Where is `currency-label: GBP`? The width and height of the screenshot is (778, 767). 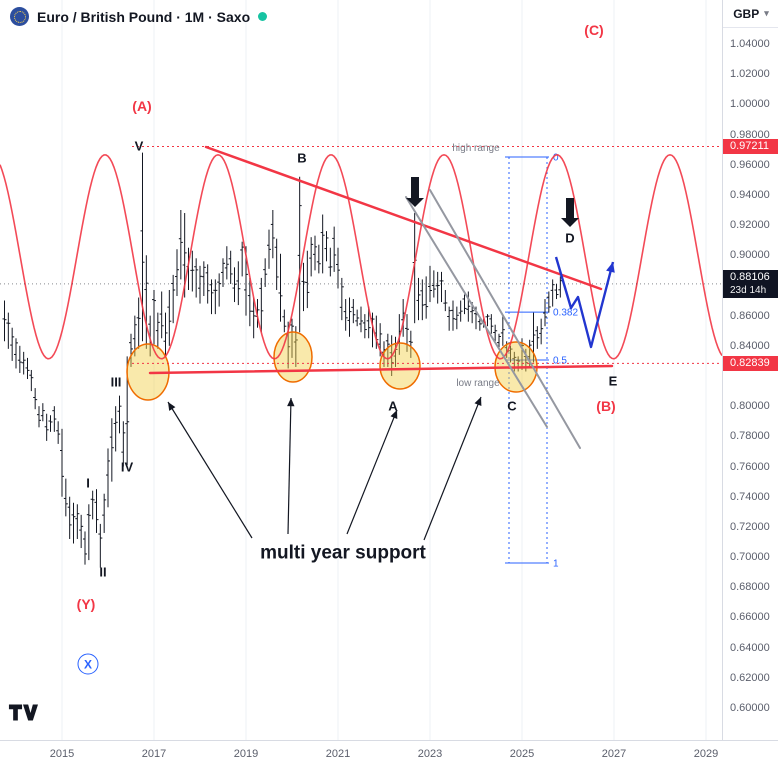
currency-label: GBP is located at coordinates (746, 13).